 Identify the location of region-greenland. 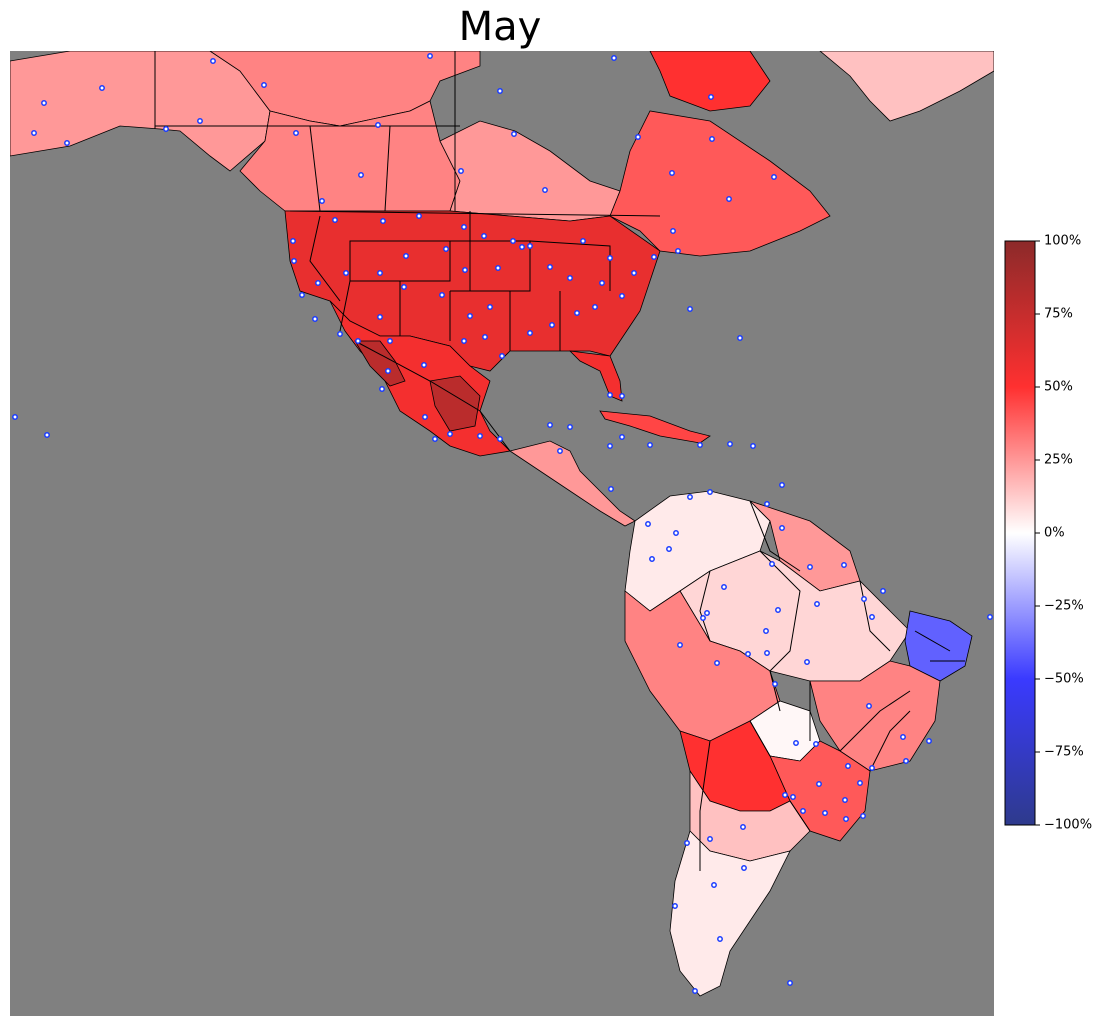
(906, 86).